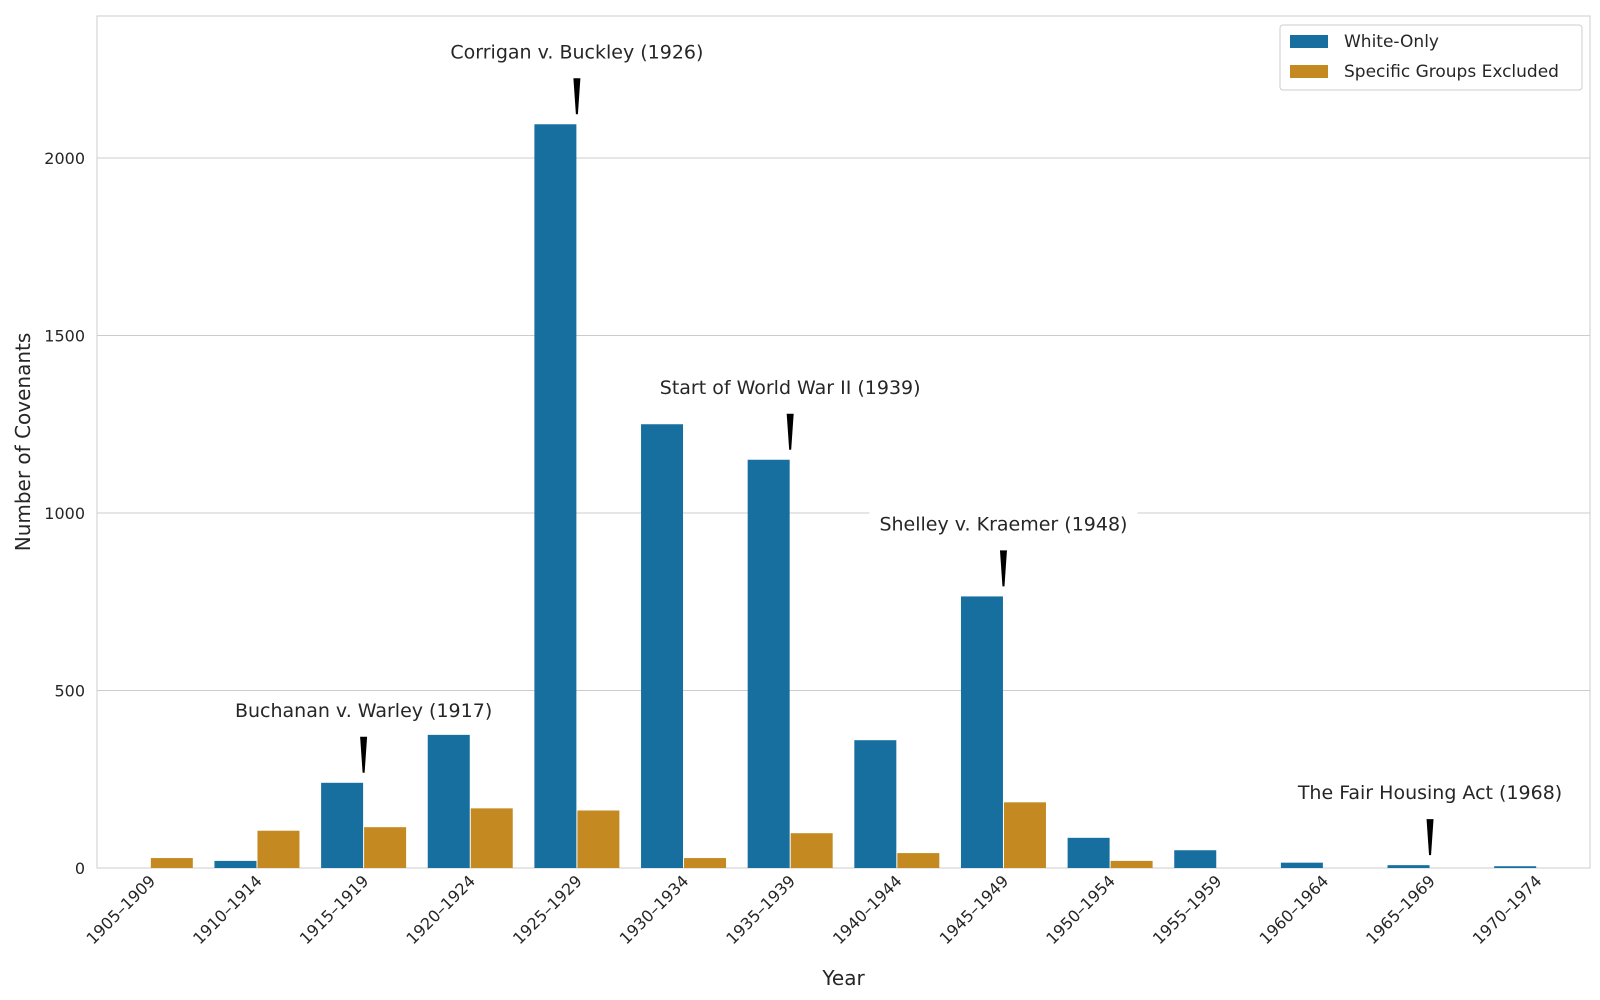 The image size is (1600, 1000). Describe the element at coordinates (1391, 42) in the screenshot. I see `legend-label-white-only: White-Only` at that location.